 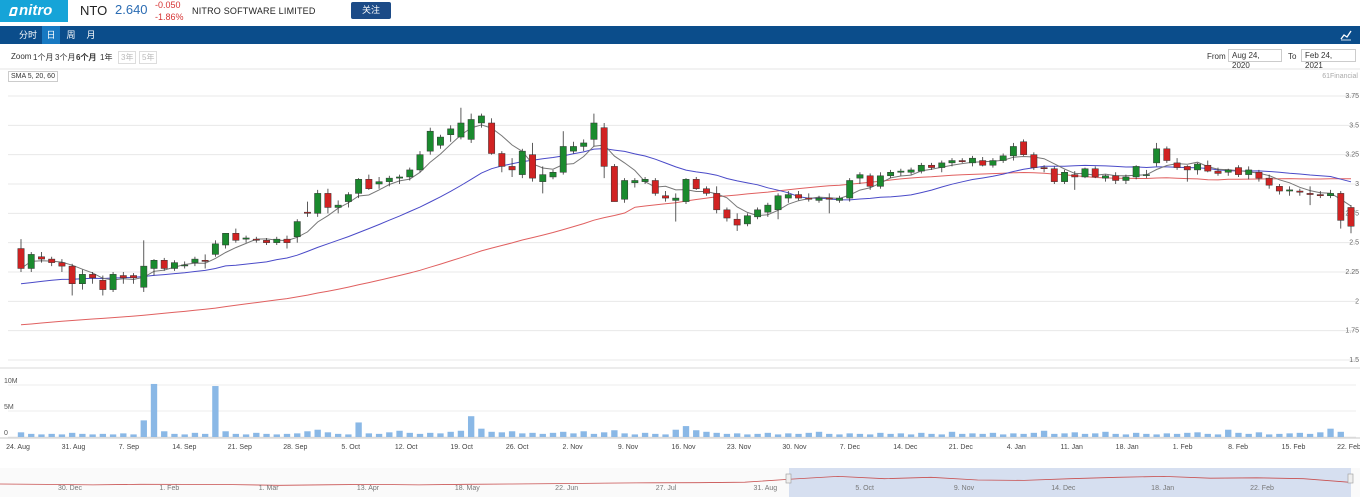 What do you see at coordinates (1070, 482) in the screenshot?
I see `navigator-selection` at bounding box center [1070, 482].